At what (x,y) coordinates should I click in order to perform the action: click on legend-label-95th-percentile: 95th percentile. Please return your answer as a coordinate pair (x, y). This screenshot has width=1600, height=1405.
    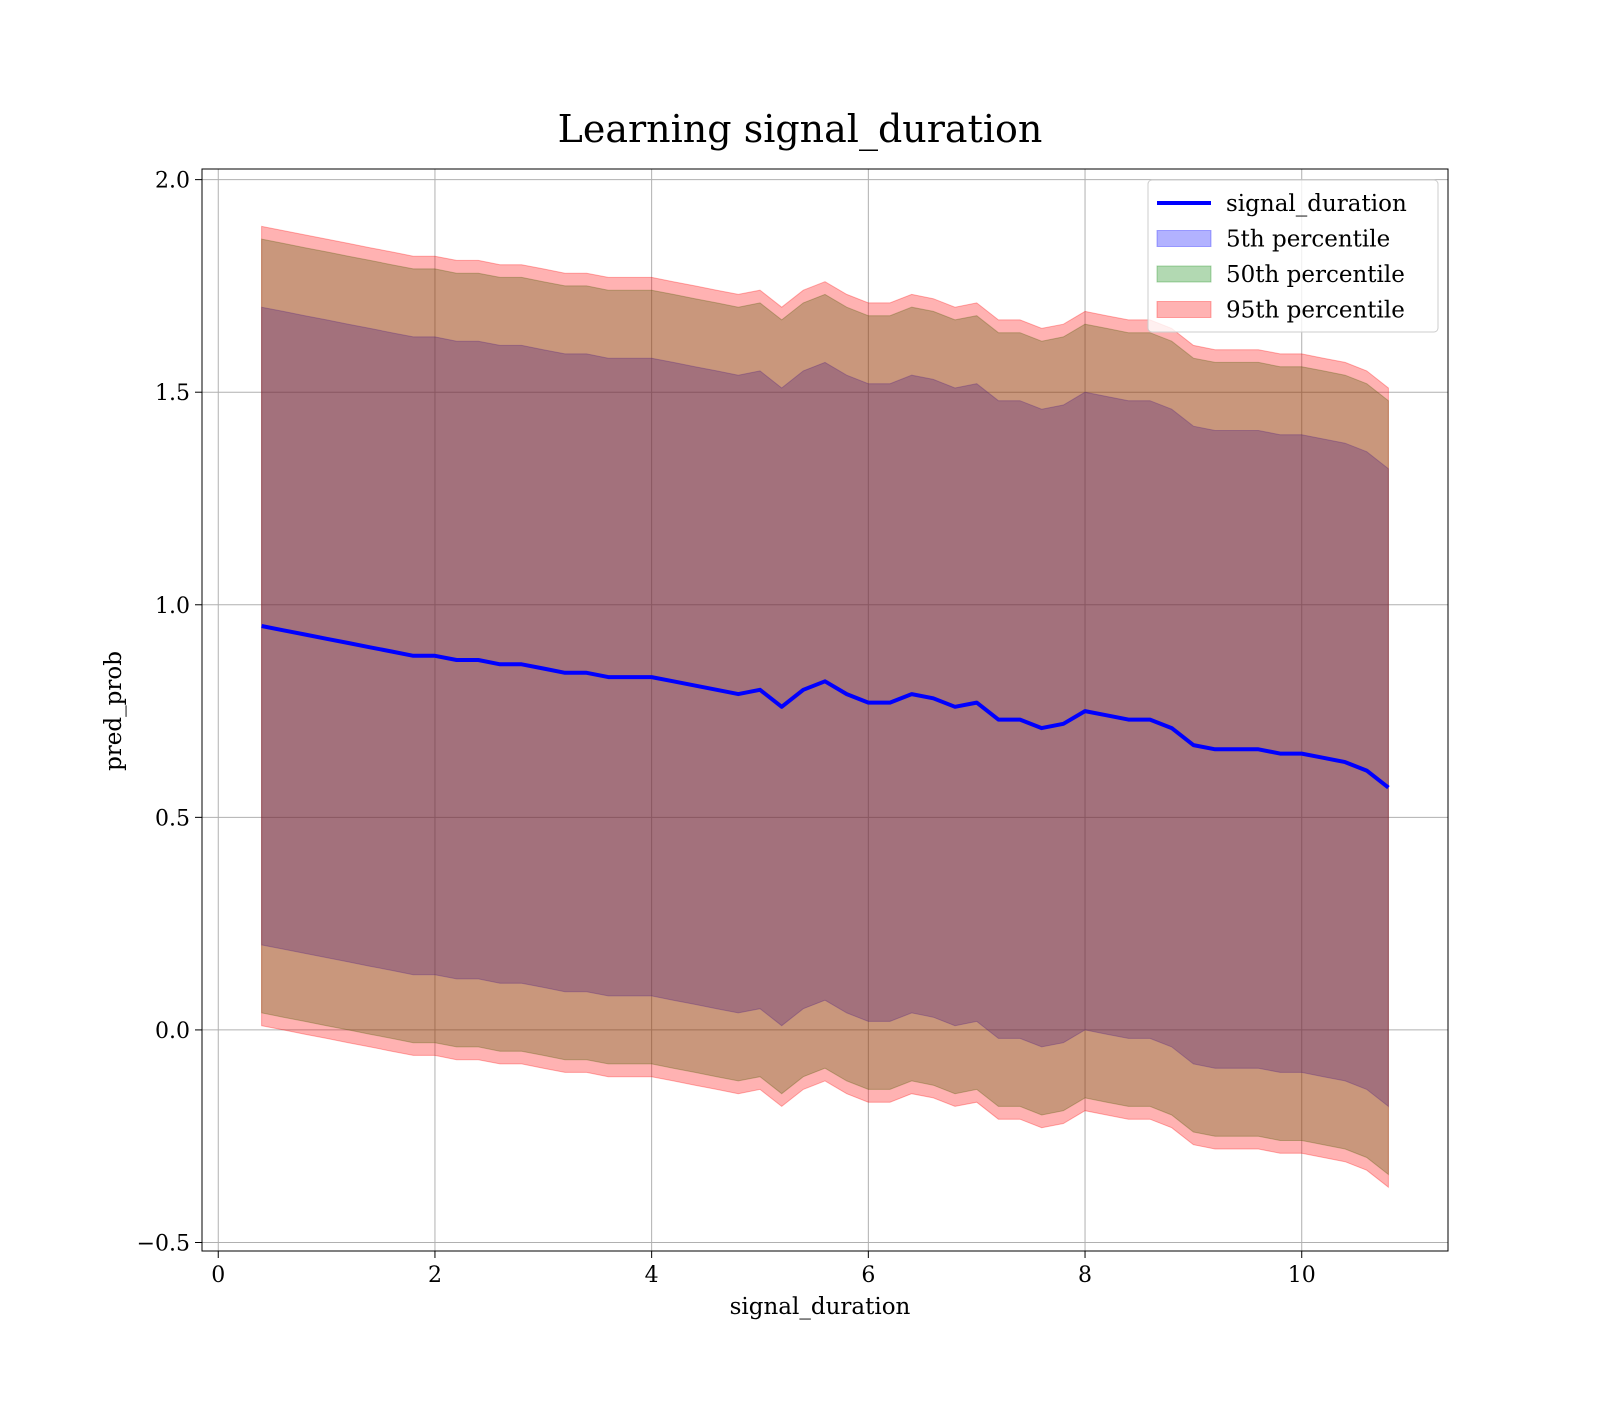
    Looking at the image, I should click on (1315, 311).